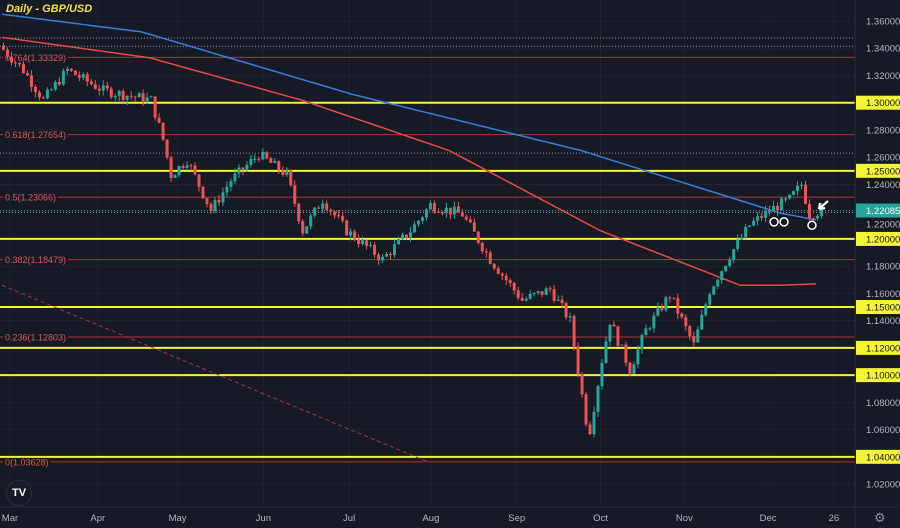 This screenshot has height=528, width=900. What do you see at coordinates (263, 518) in the screenshot?
I see `time-tick-label: Jun` at bounding box center [263, 518].